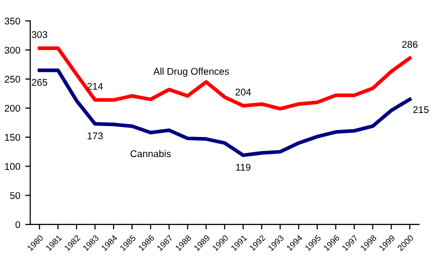  Describe the element at coordinates (12, 166) in the screenshot. I see `y-tick-label: 100` at that location.